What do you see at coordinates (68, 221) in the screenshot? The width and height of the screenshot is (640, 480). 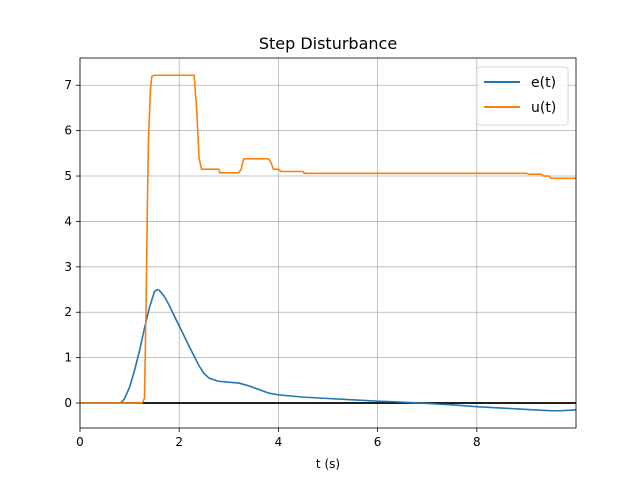 I see `y-tick-label: 4` at bounding box center [68, 221].